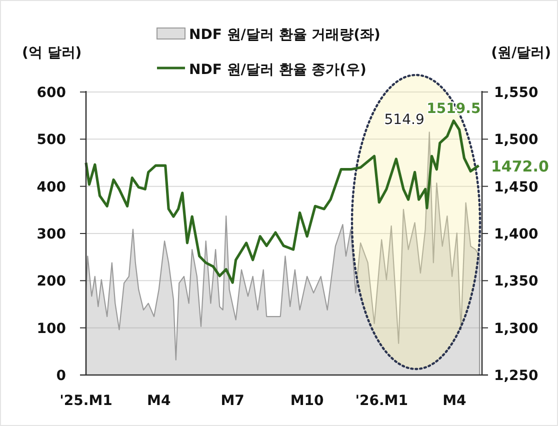 Image resolution: width=558 pixels, height=426 pixels. What do you see at coordinates (86, 401) in the screenshot?
I see `x-tick-label: '25.M1` at bounding box center [86, 401].